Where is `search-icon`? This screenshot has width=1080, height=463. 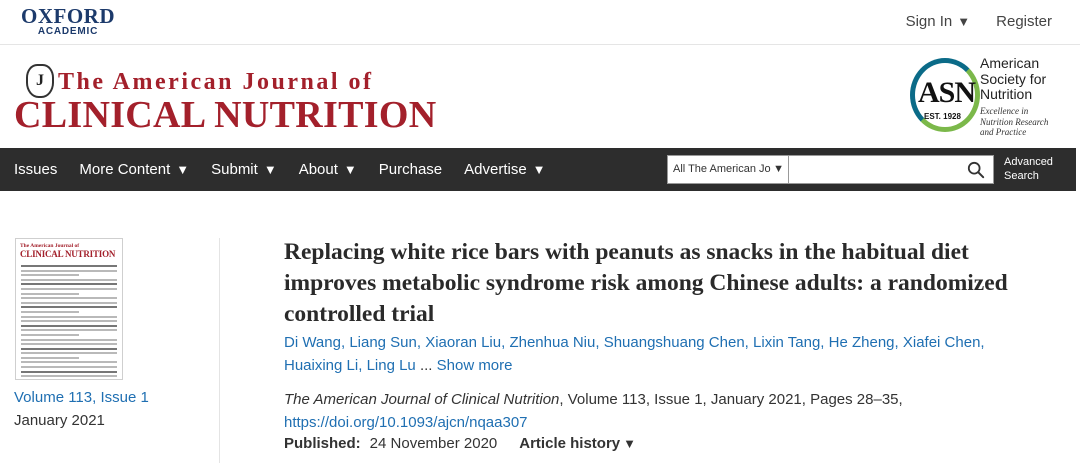 search-icon is located at coordinates (976, 170).